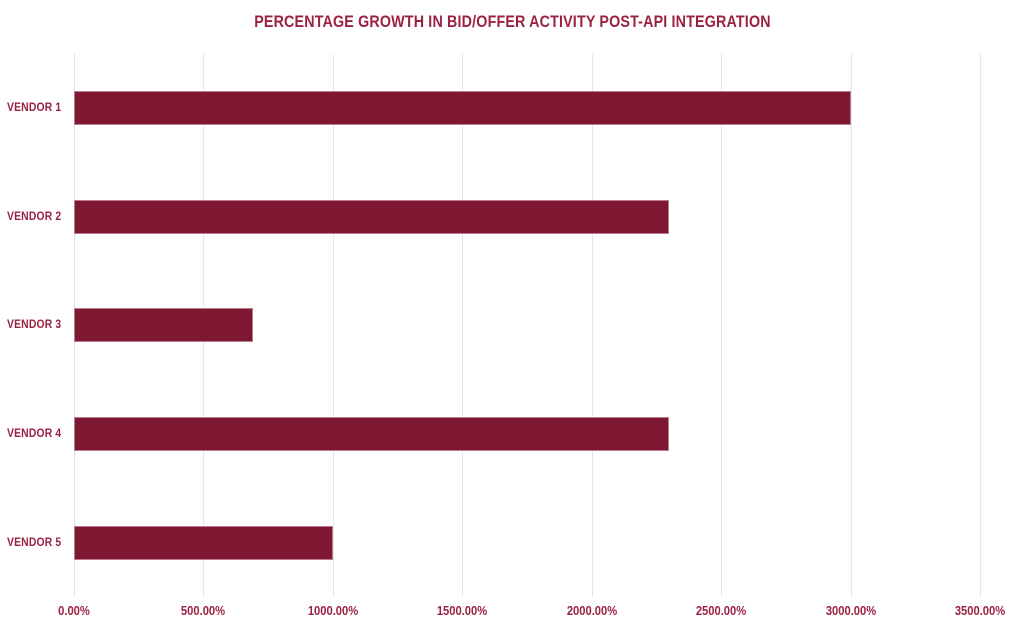  I want to click on category-label-text: VENDOR 4, so click(34, 434).